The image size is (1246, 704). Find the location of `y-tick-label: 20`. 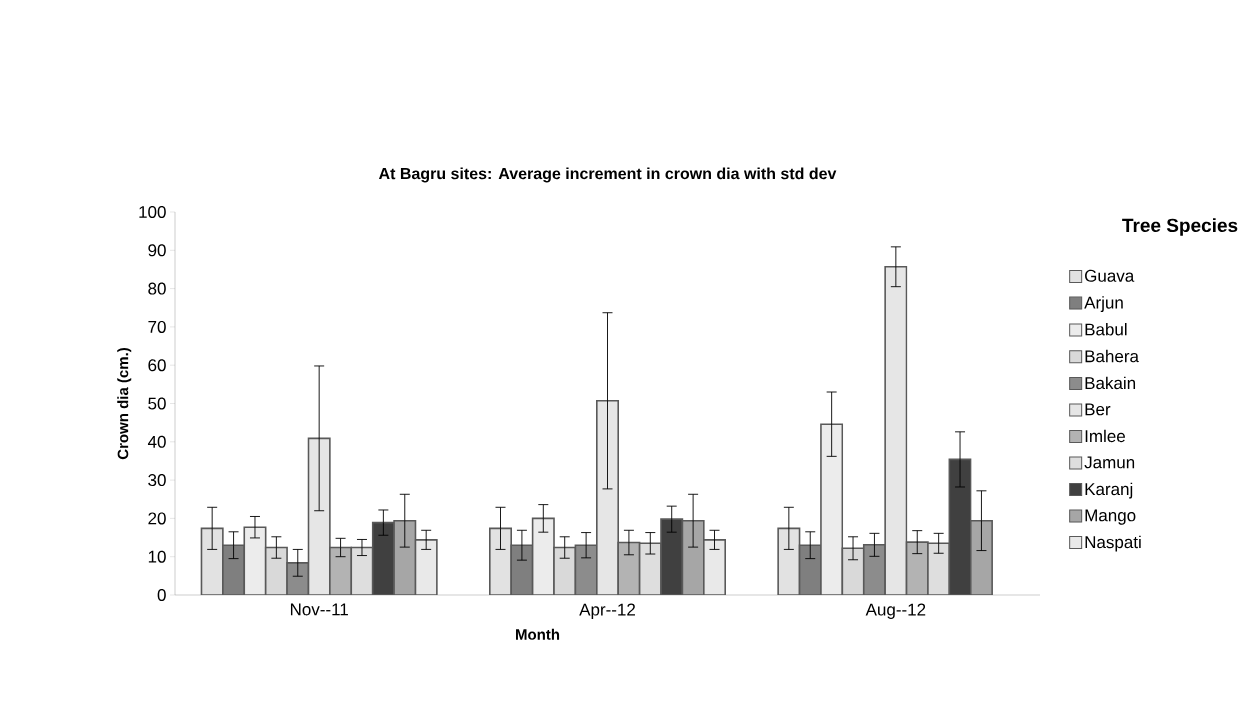

y-tick-label: 20 is located at coordinates (157, 518).